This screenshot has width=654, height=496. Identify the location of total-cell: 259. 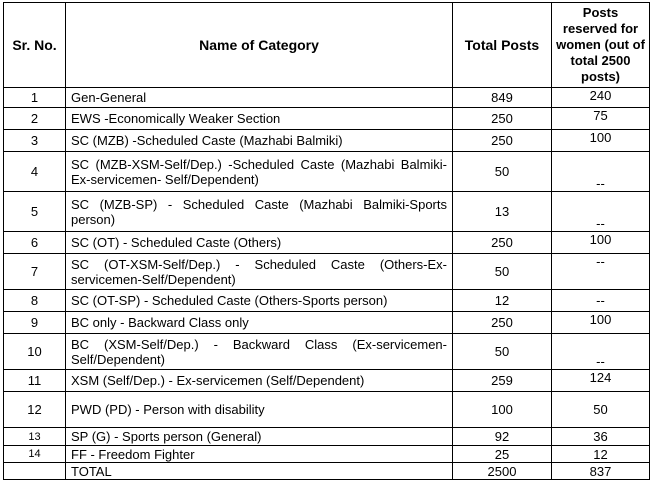
(502, 380).